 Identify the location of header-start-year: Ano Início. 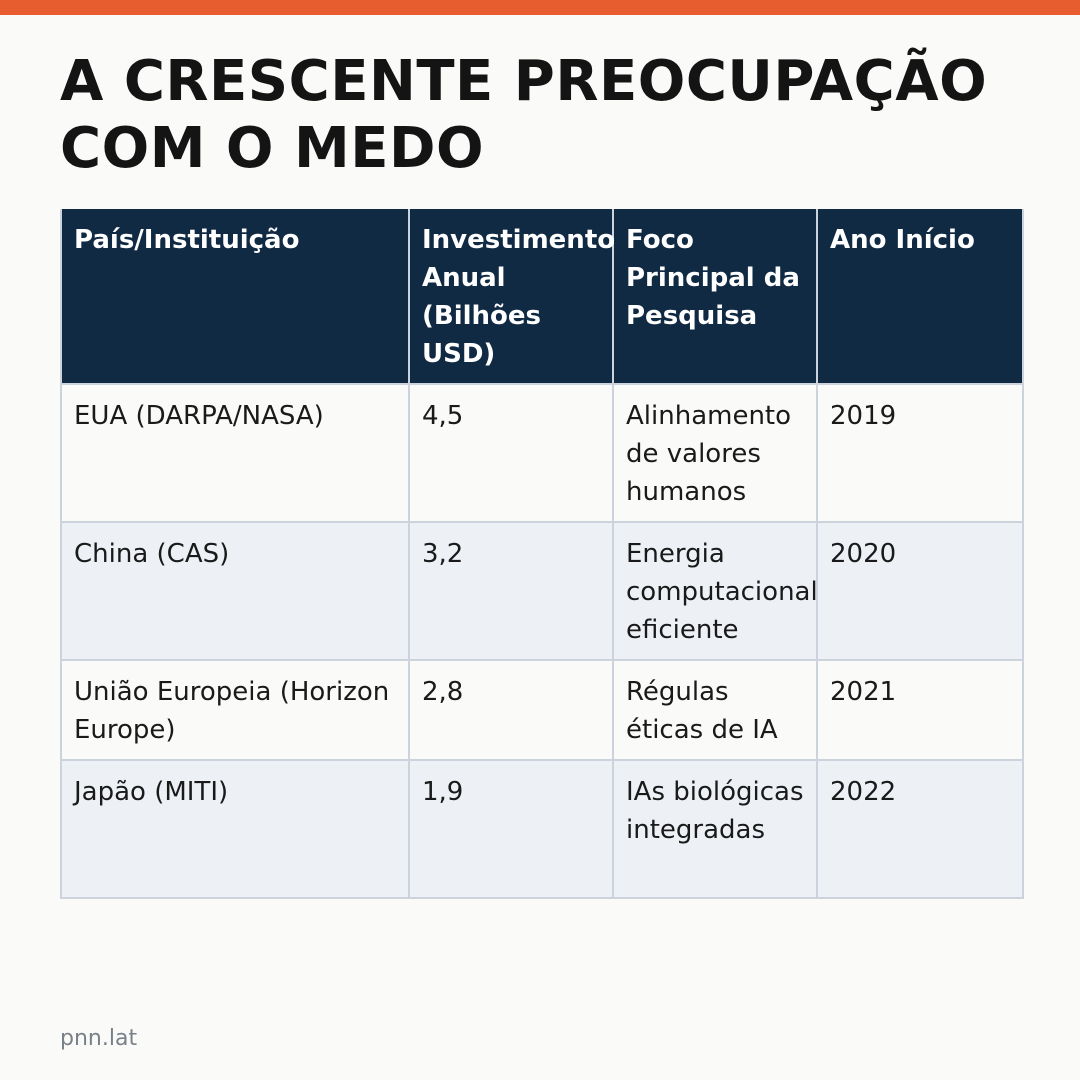
(920, 297).